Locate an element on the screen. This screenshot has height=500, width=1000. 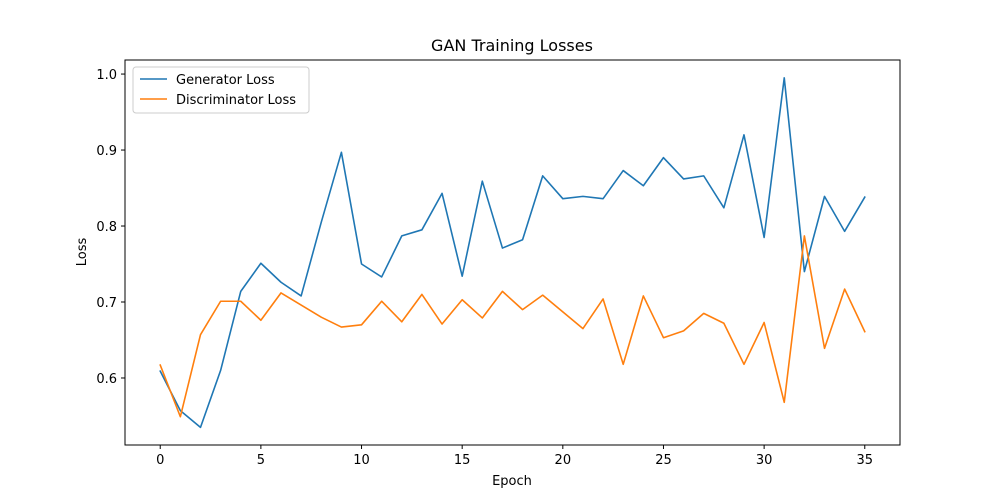
legend-box is located at coordinates (221, 90).